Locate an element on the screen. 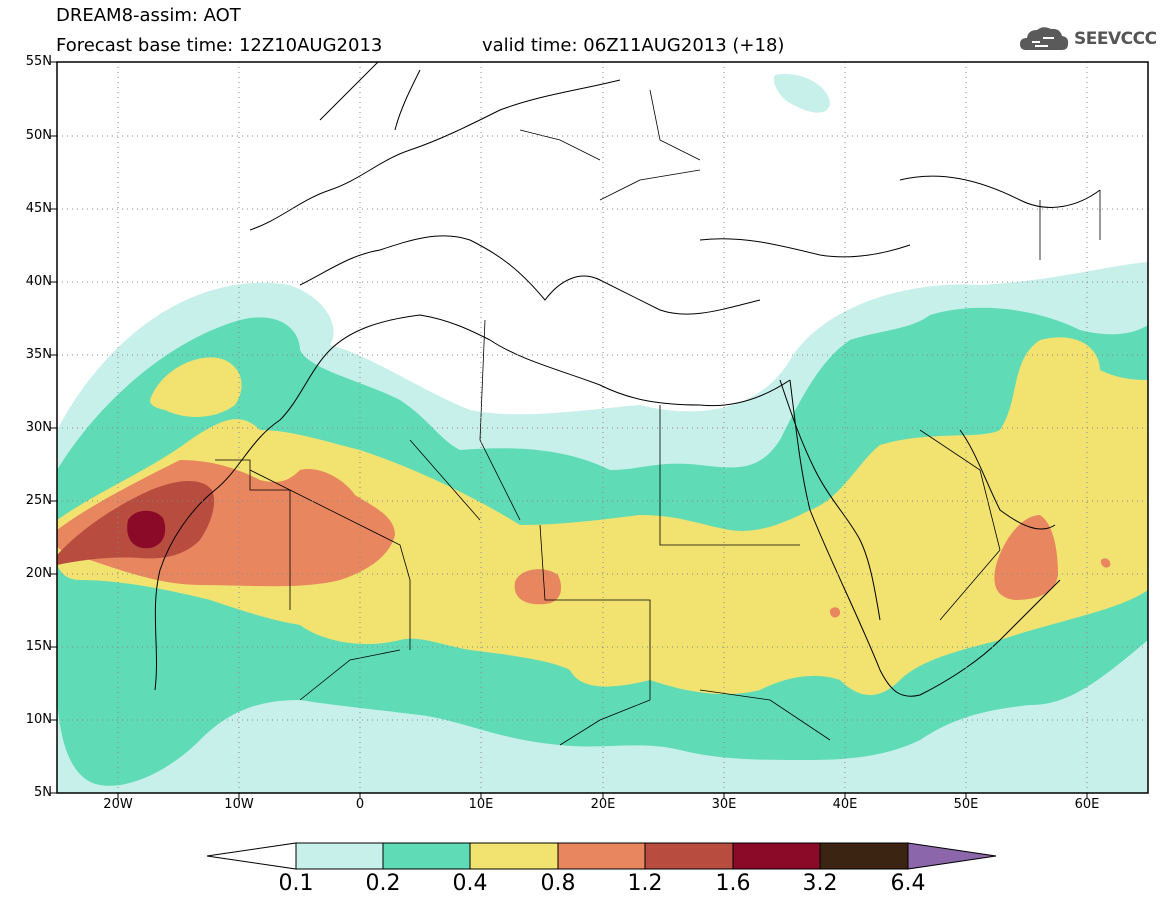  lon-label: 10E is located at coordinates (481, 804).